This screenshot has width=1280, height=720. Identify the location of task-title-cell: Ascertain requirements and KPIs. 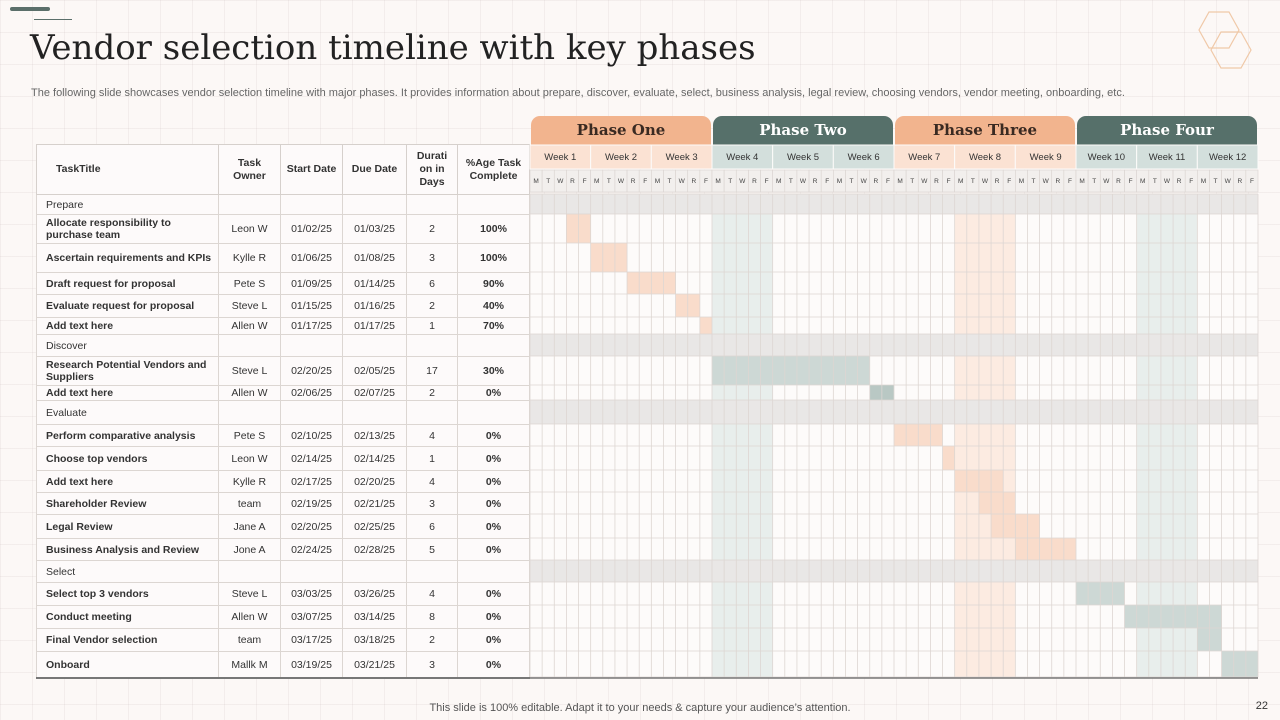
(127, 258).